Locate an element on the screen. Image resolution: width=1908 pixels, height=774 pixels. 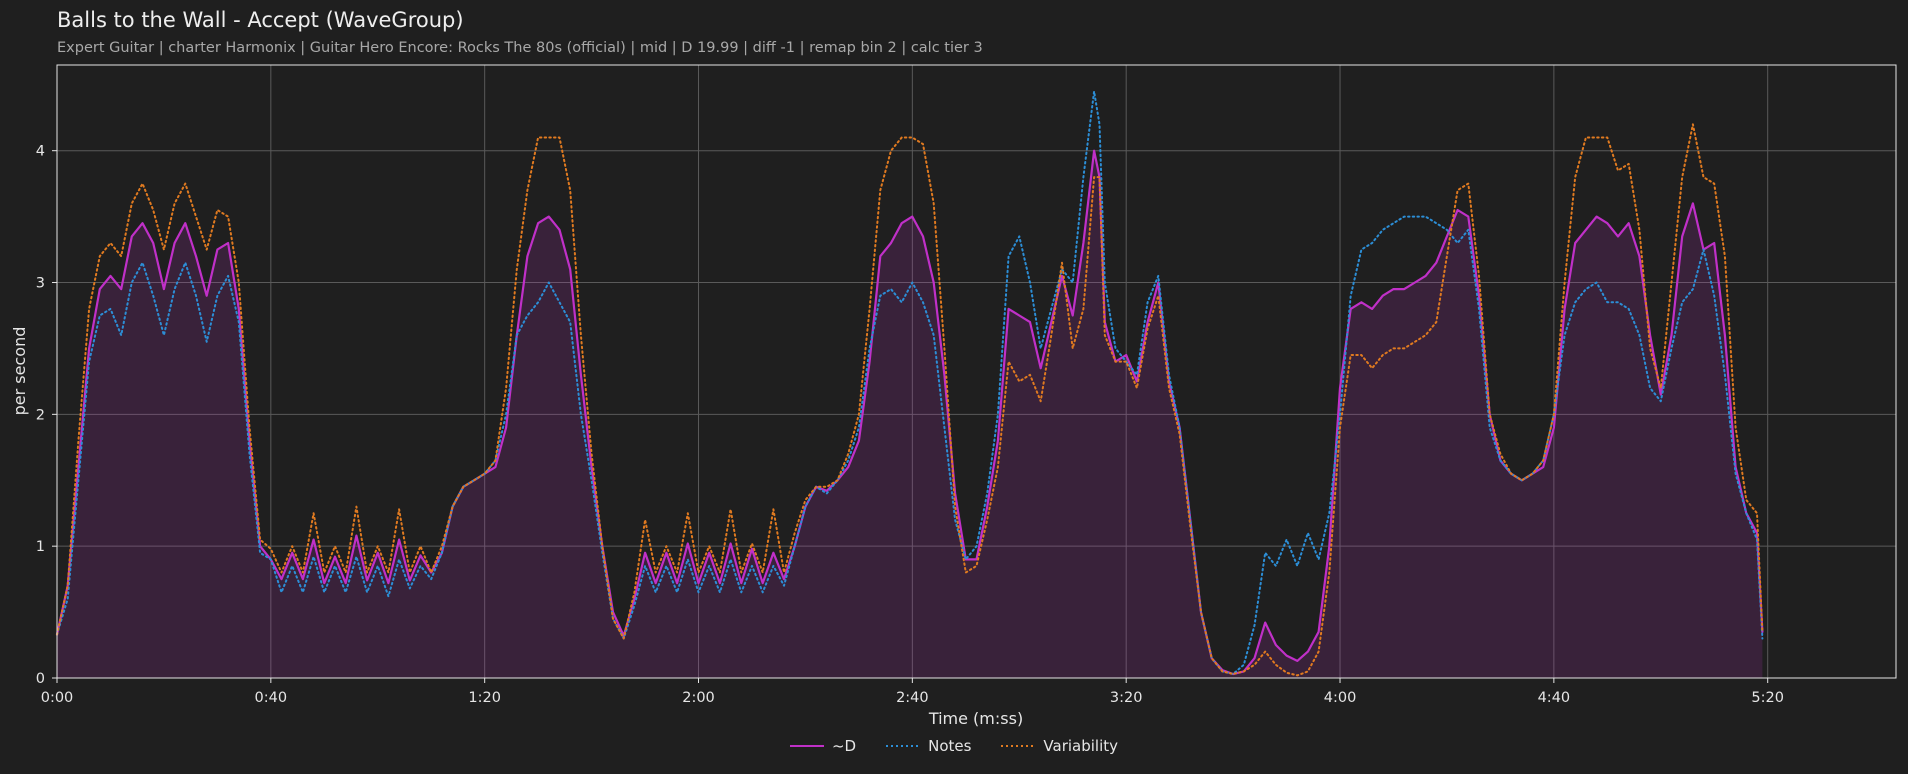
x-tick-label: 2:40 is located at coordinates (912, 698).